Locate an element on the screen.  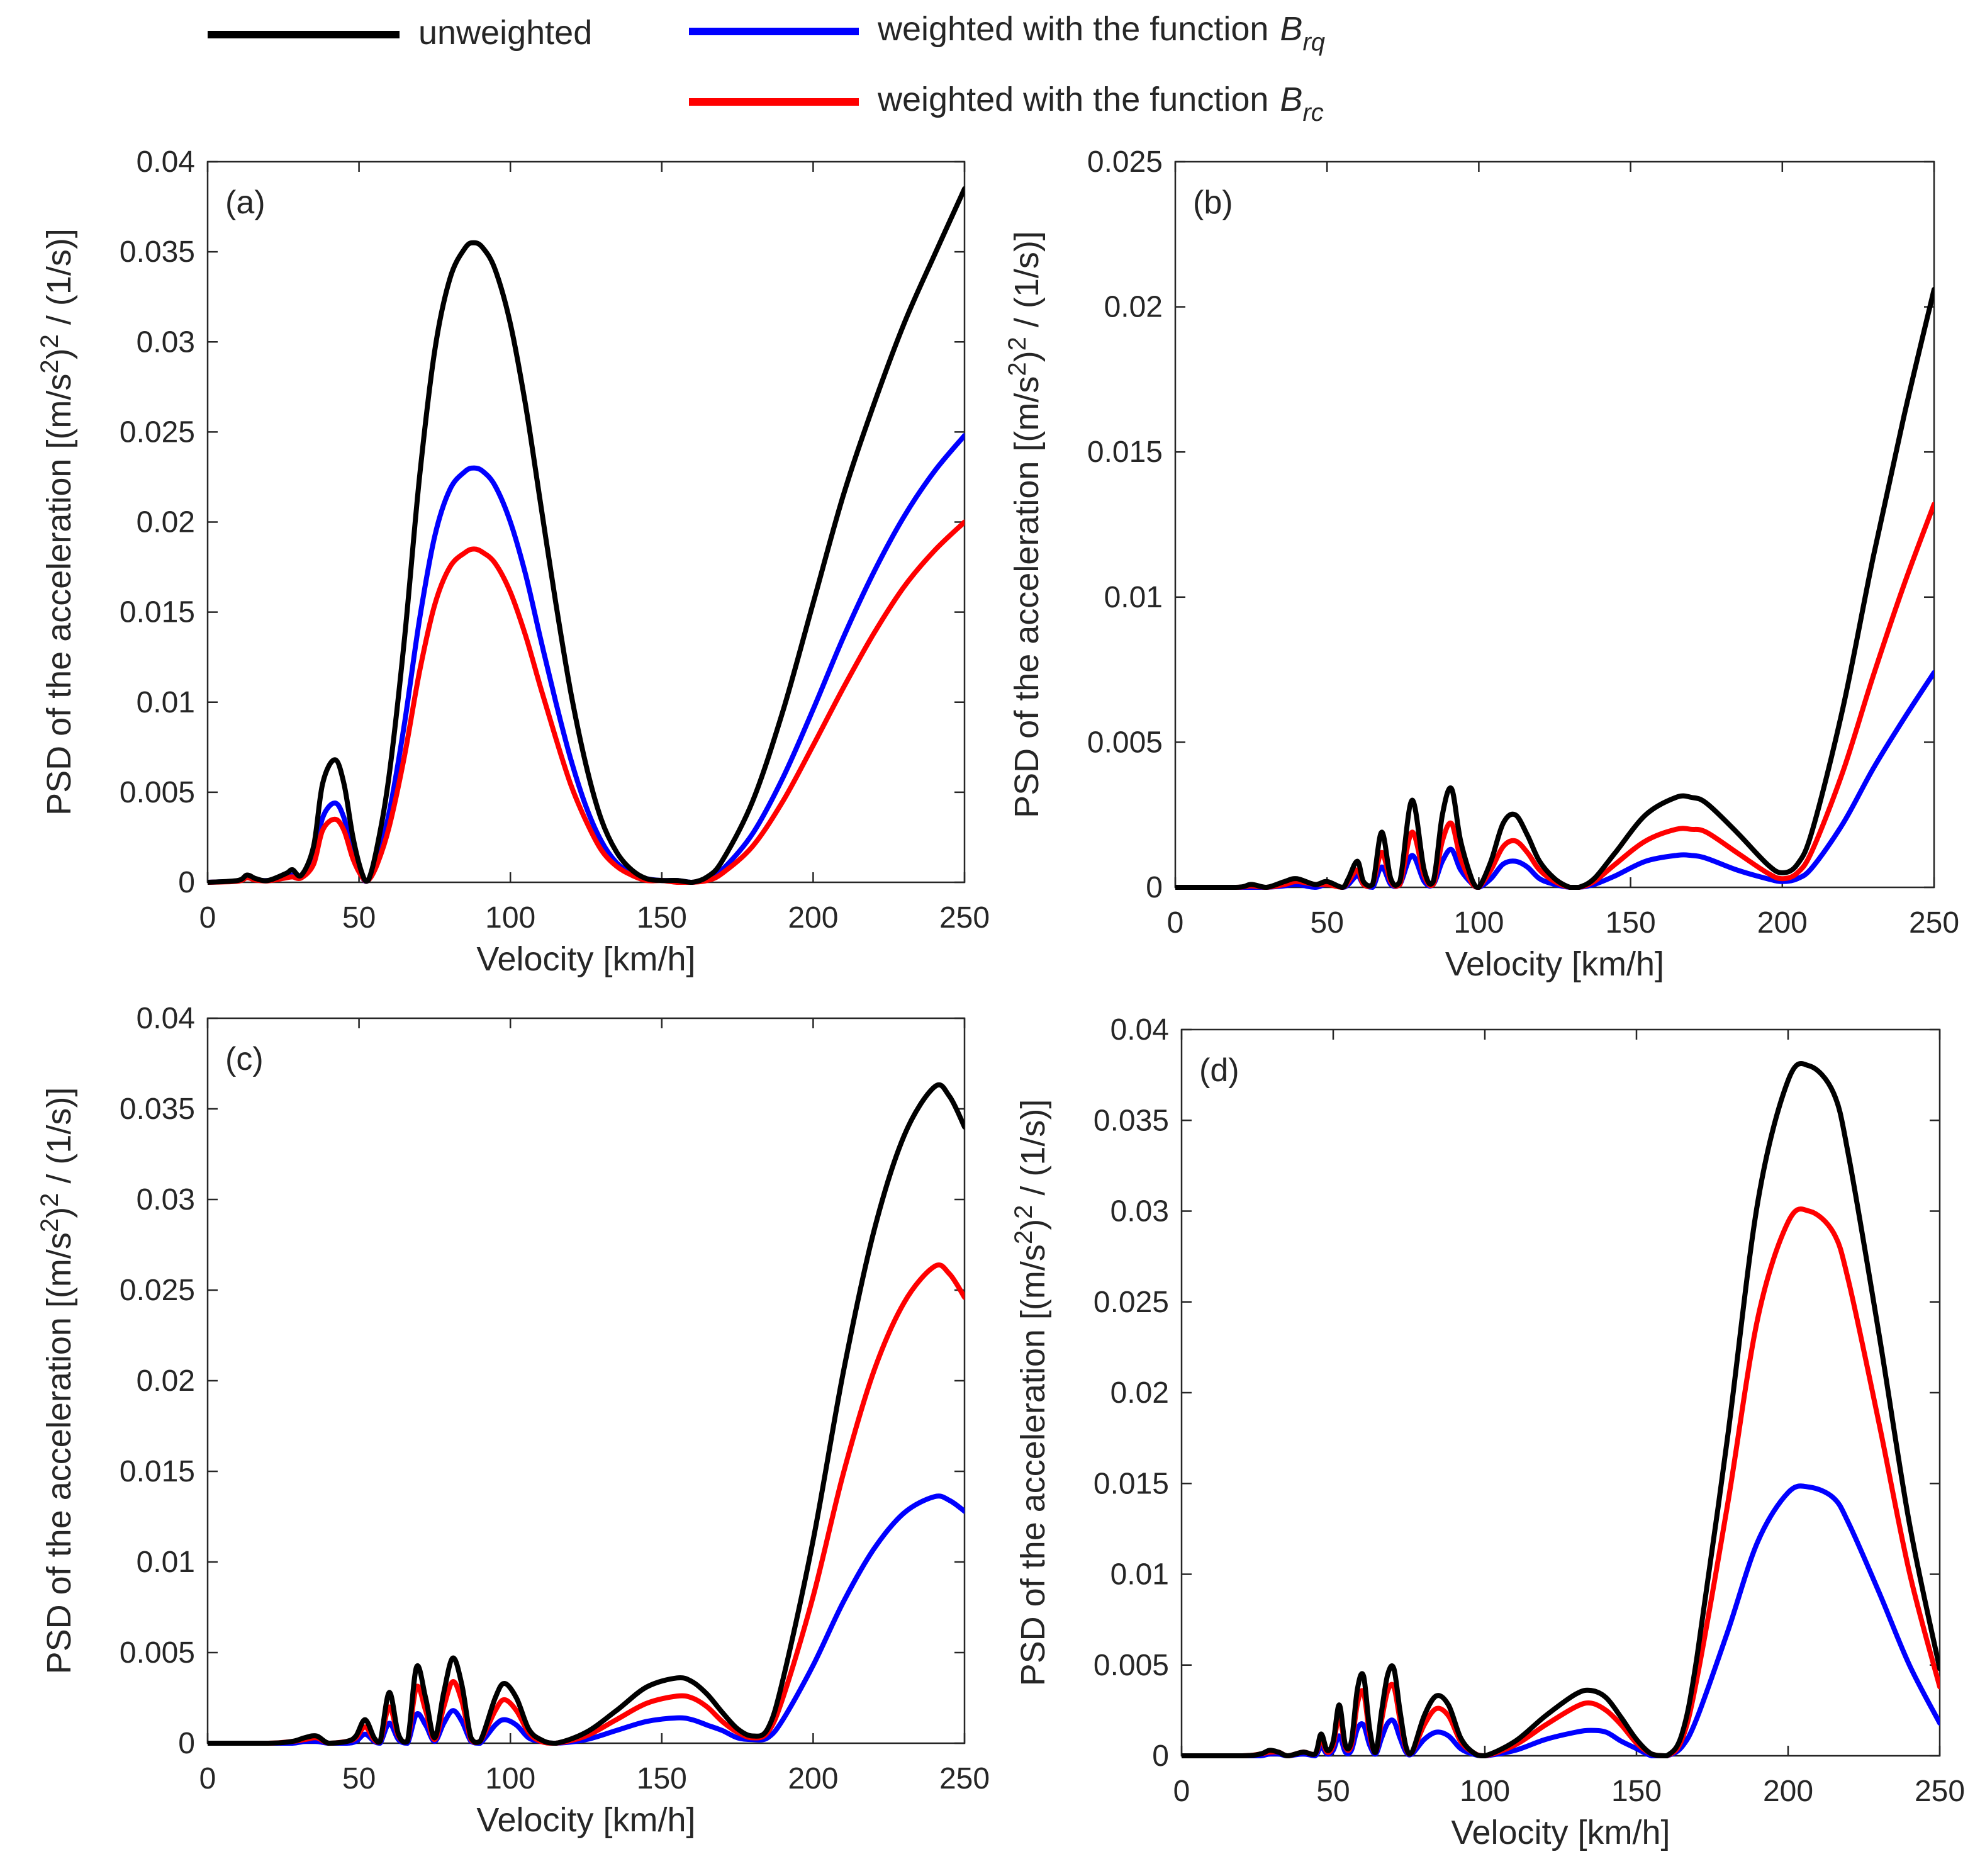
panel-c-series-brc is located at coordinates (586, 1504).